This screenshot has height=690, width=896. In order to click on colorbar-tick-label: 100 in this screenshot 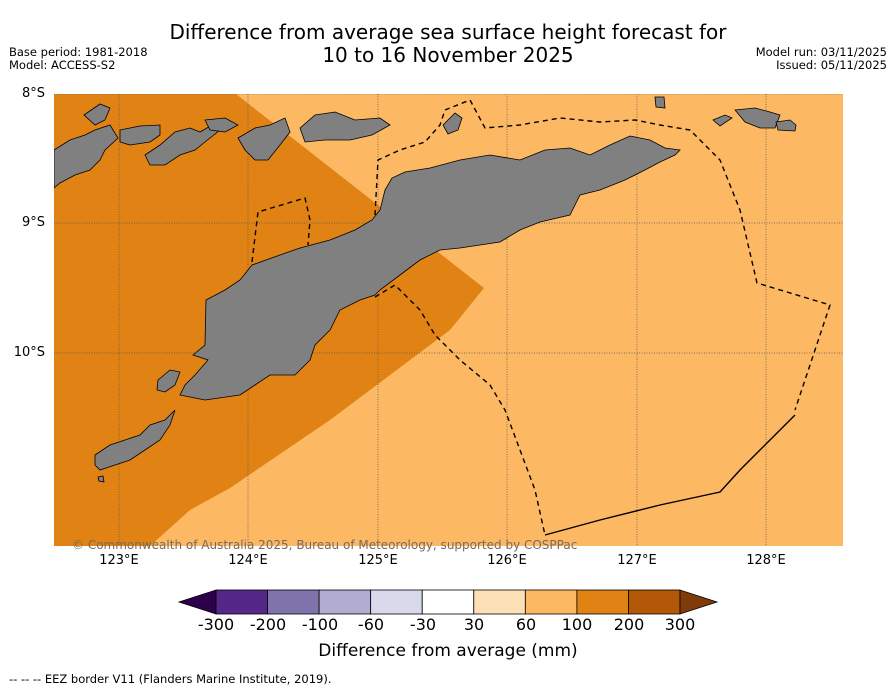, I will do `click(577, 624)`.